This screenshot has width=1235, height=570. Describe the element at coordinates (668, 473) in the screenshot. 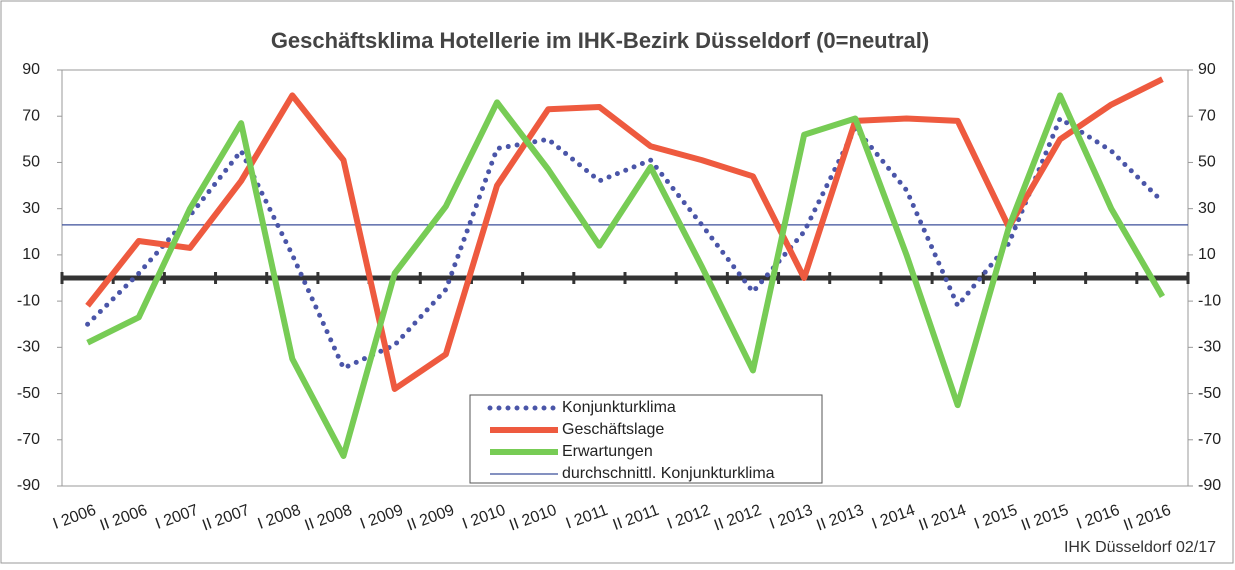

I see `legend-label: durchschnittl. Konjunkturklima` at that location.